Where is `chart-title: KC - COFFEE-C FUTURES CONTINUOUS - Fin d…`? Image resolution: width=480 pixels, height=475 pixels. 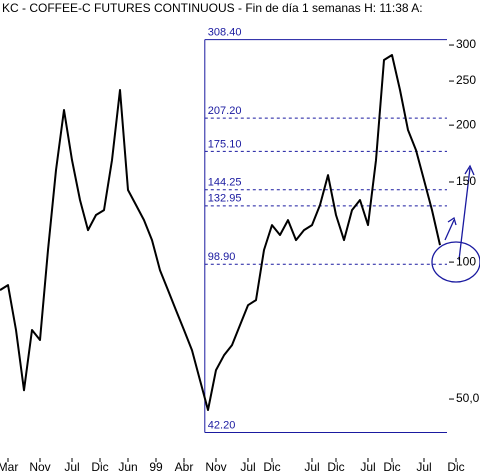 chart-title: KC - COFFEE-C FUTURES CONTINUOUS - Fin d… is located at coordinates (212, 8).